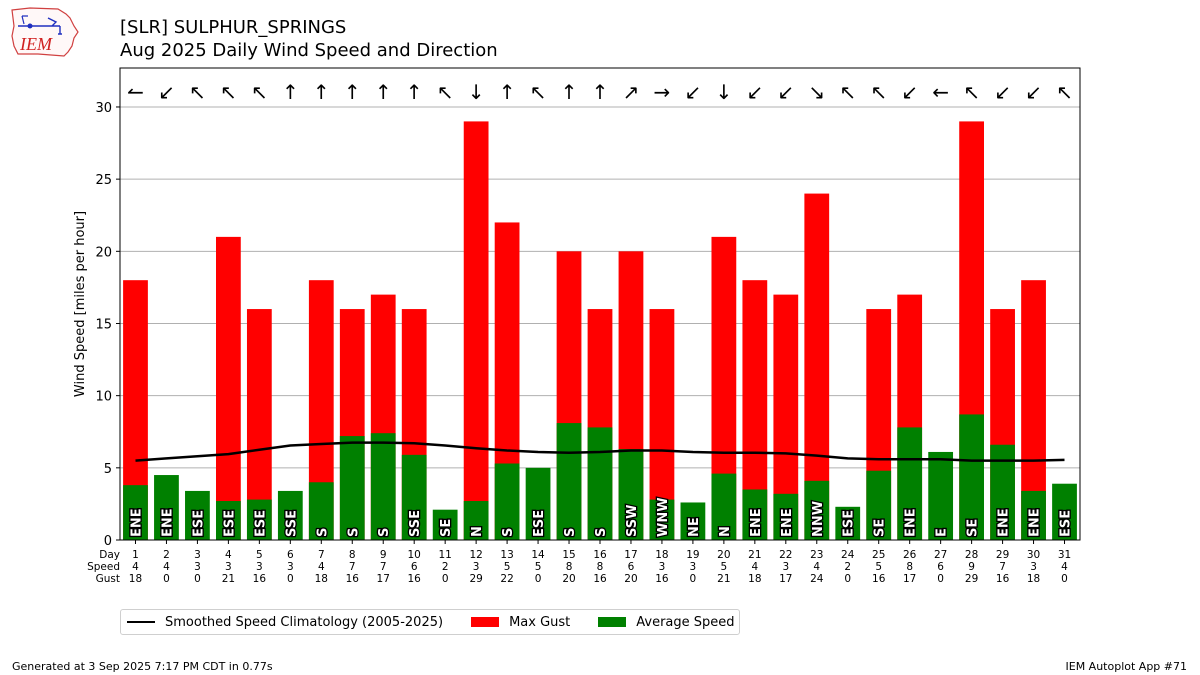 Image resolution: width=1200 pixels, height=675 pixels. I want to click on legend-gust-swatch, so click(485, 622).